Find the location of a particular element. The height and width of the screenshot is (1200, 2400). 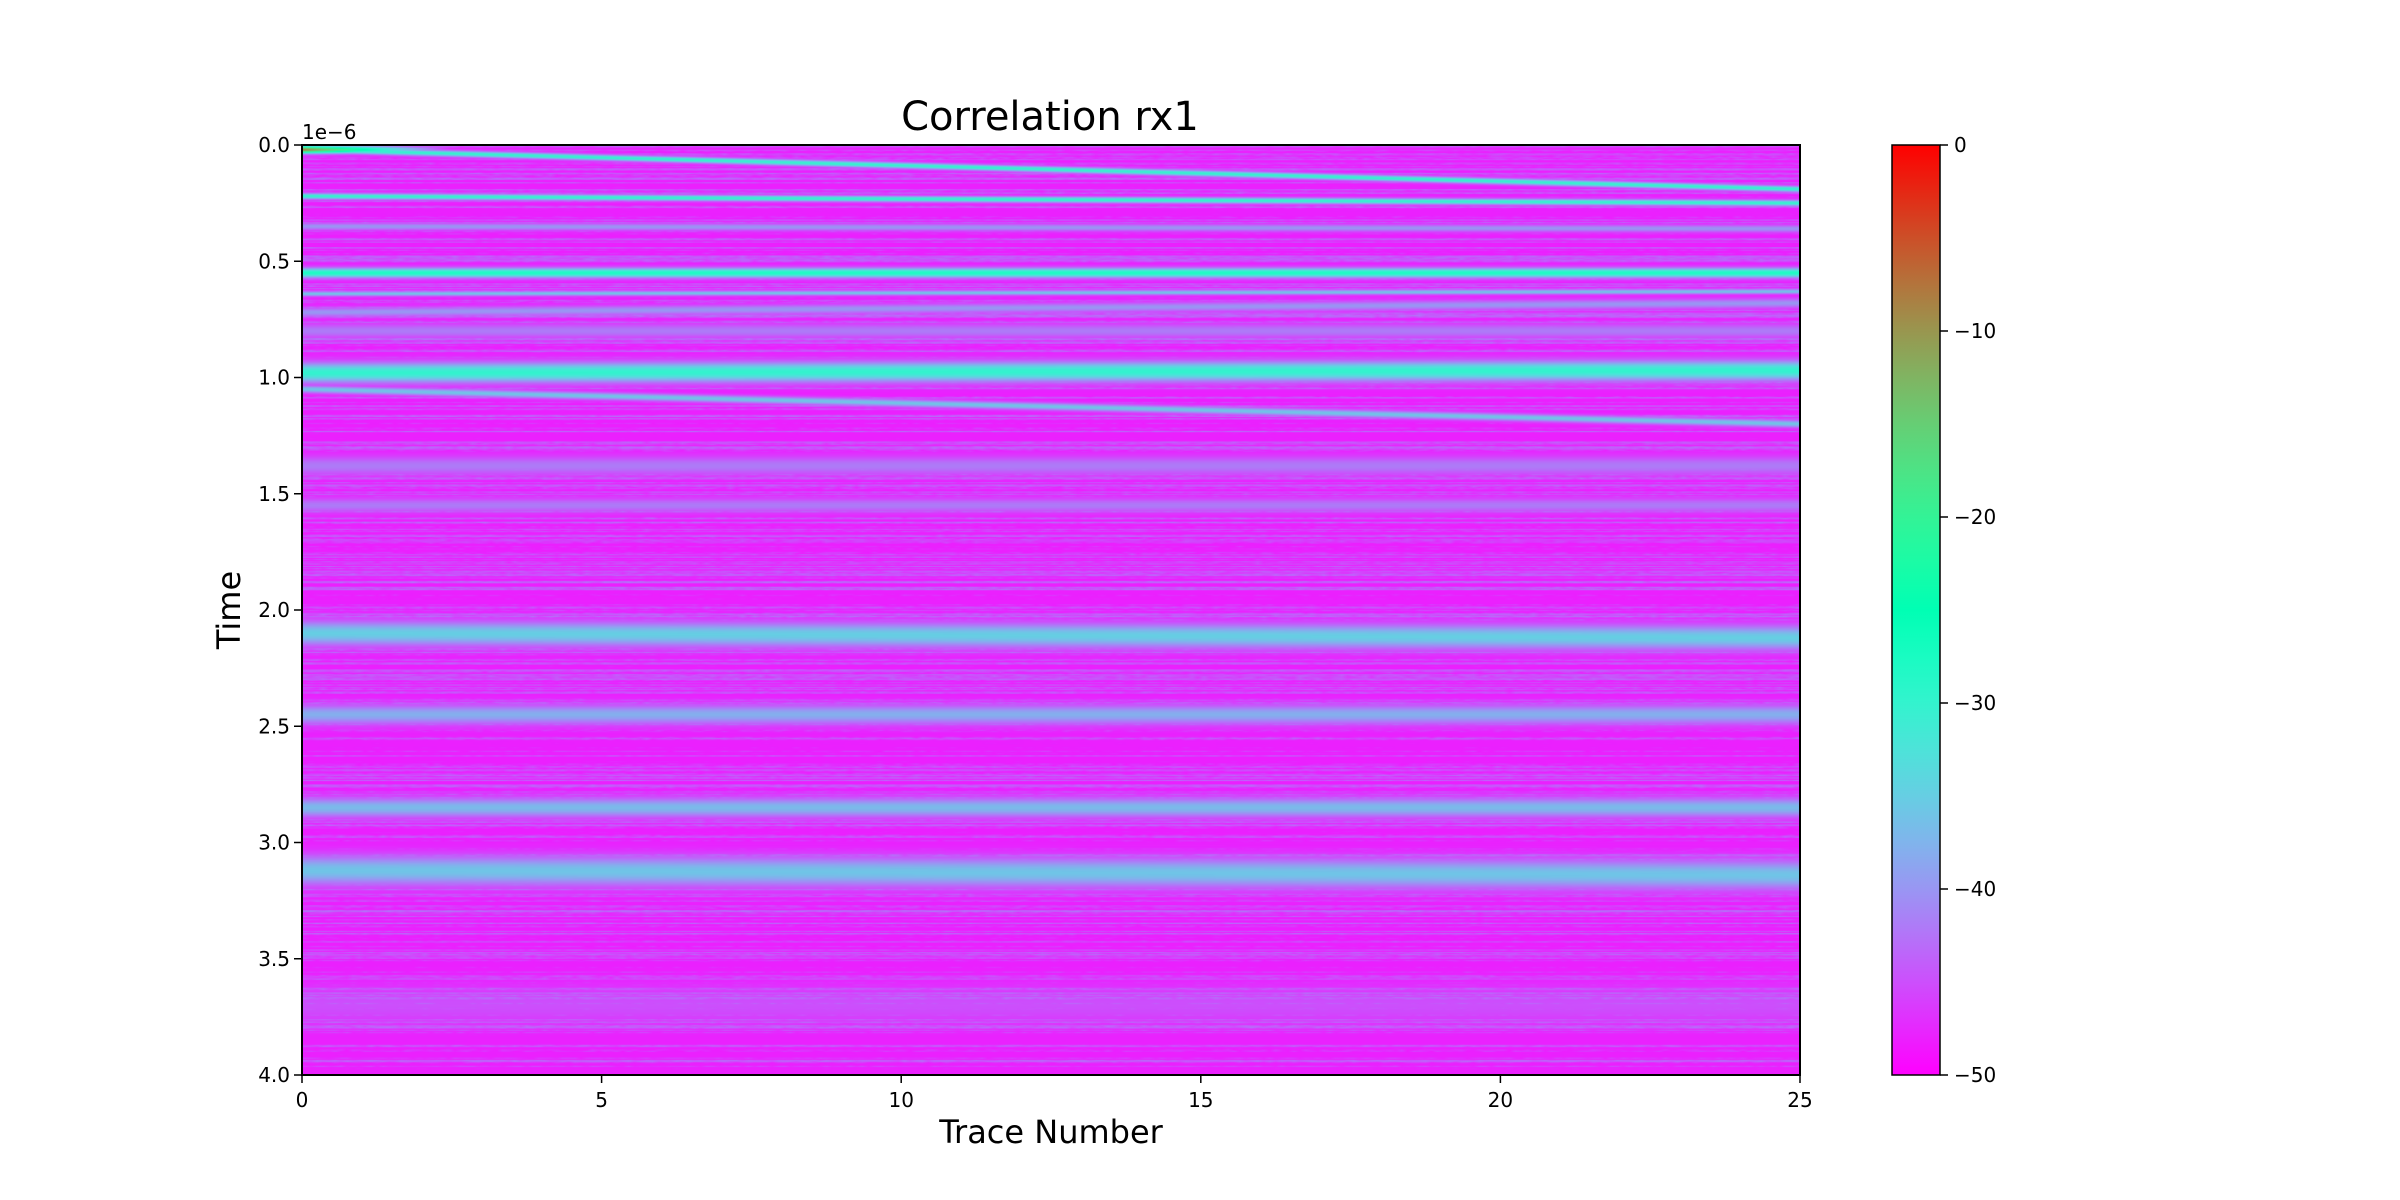

x-axis-label: Trace Number is located at coordinates (1050, 1132).